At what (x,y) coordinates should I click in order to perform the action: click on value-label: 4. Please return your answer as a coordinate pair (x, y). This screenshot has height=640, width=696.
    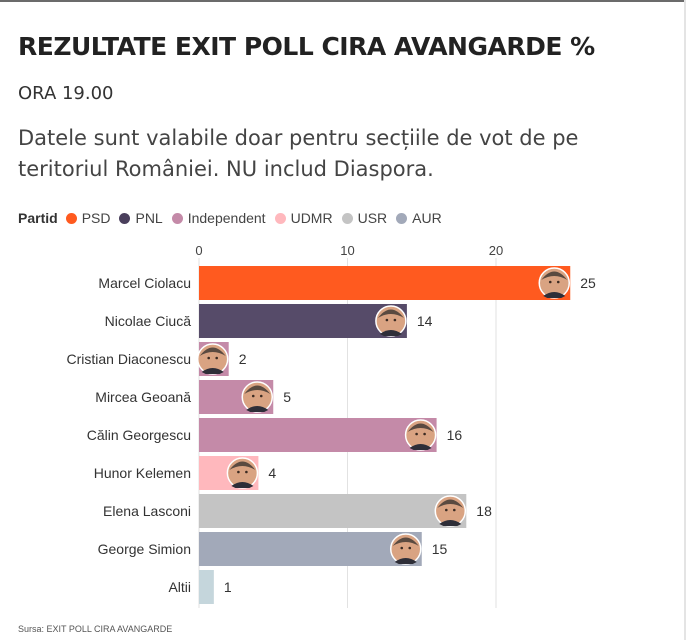
    Looking at the image, I should click on (272, 473).